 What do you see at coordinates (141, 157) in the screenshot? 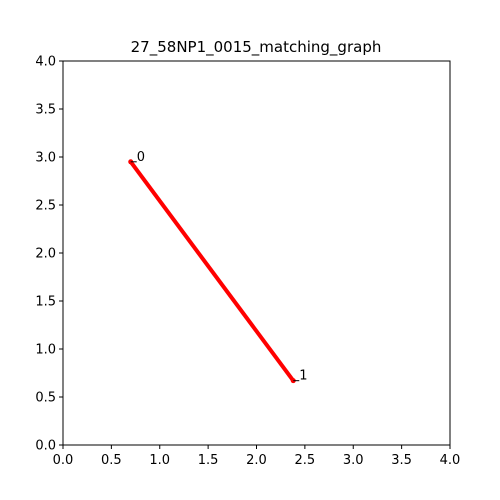
I see `node-label: 0` at bounding box center [141, 157].